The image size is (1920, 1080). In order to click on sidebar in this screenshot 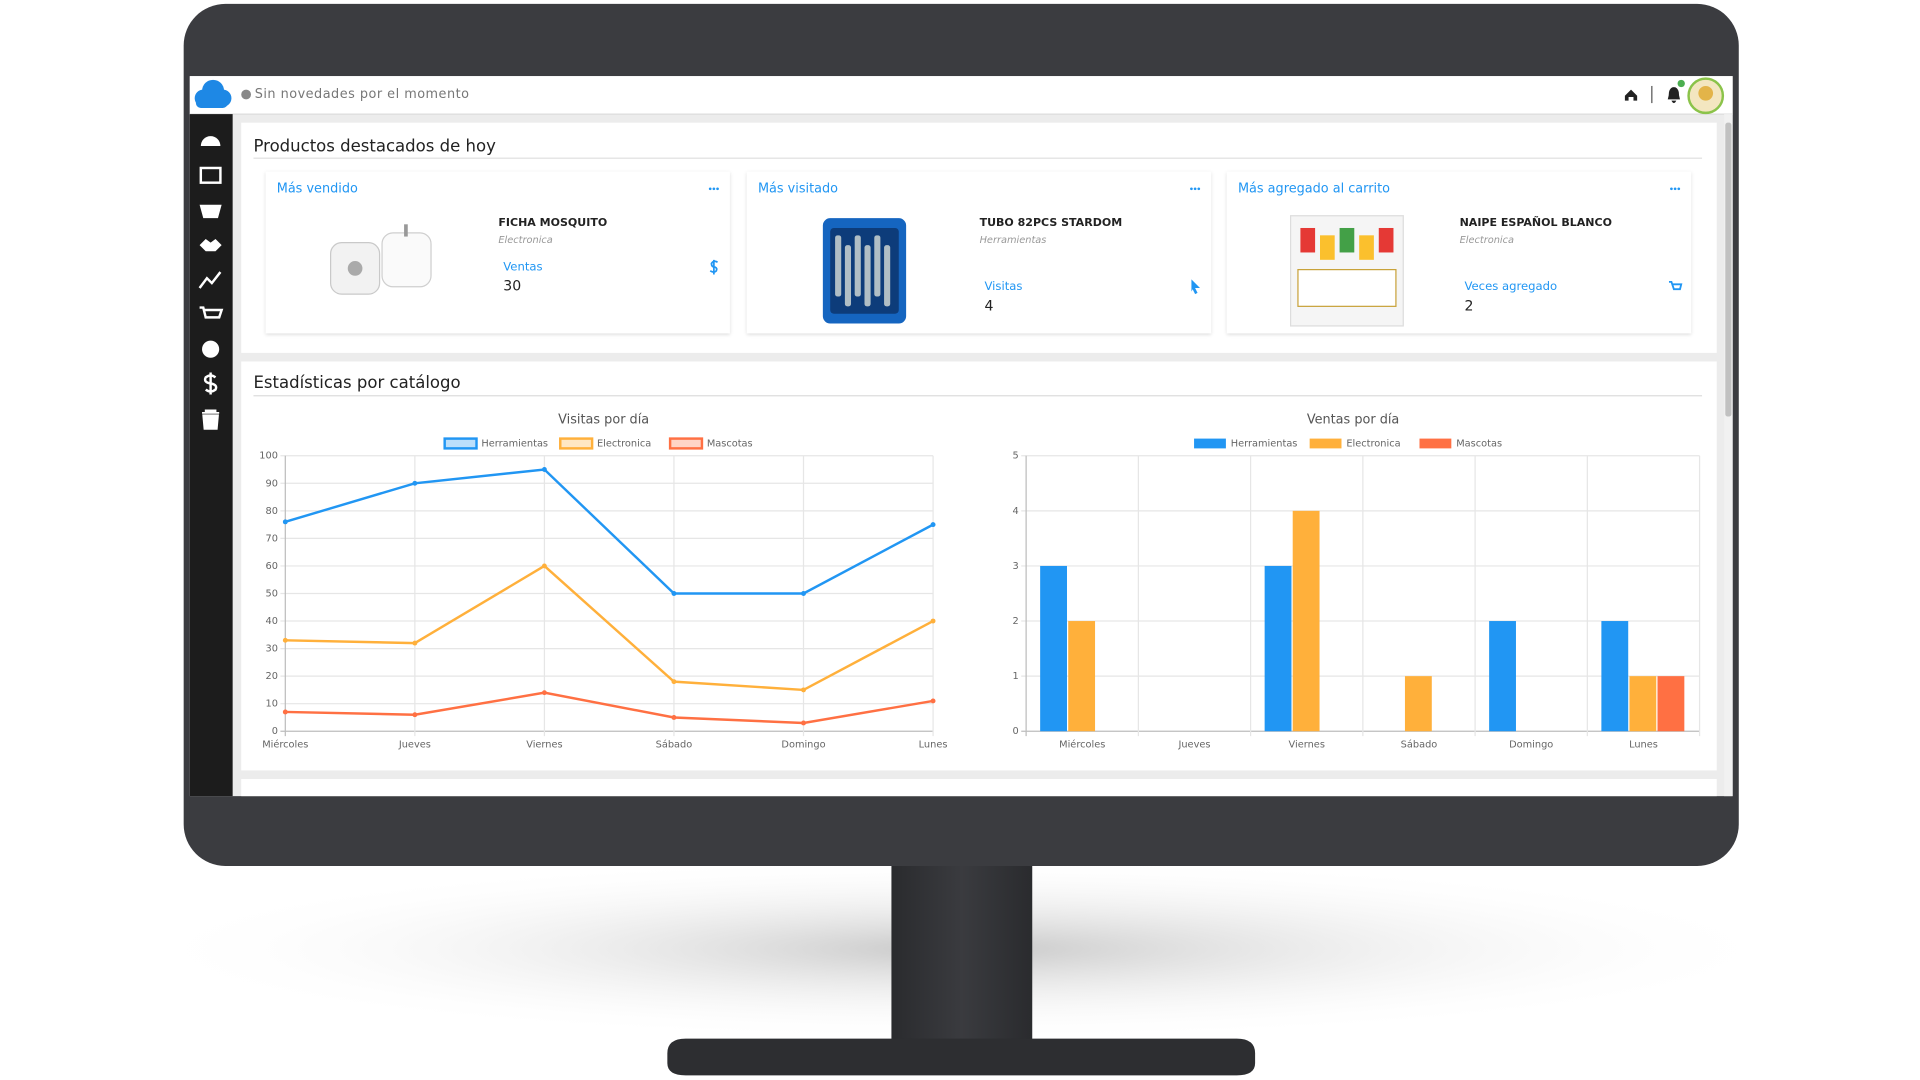, I will do `click(211, 455)`.